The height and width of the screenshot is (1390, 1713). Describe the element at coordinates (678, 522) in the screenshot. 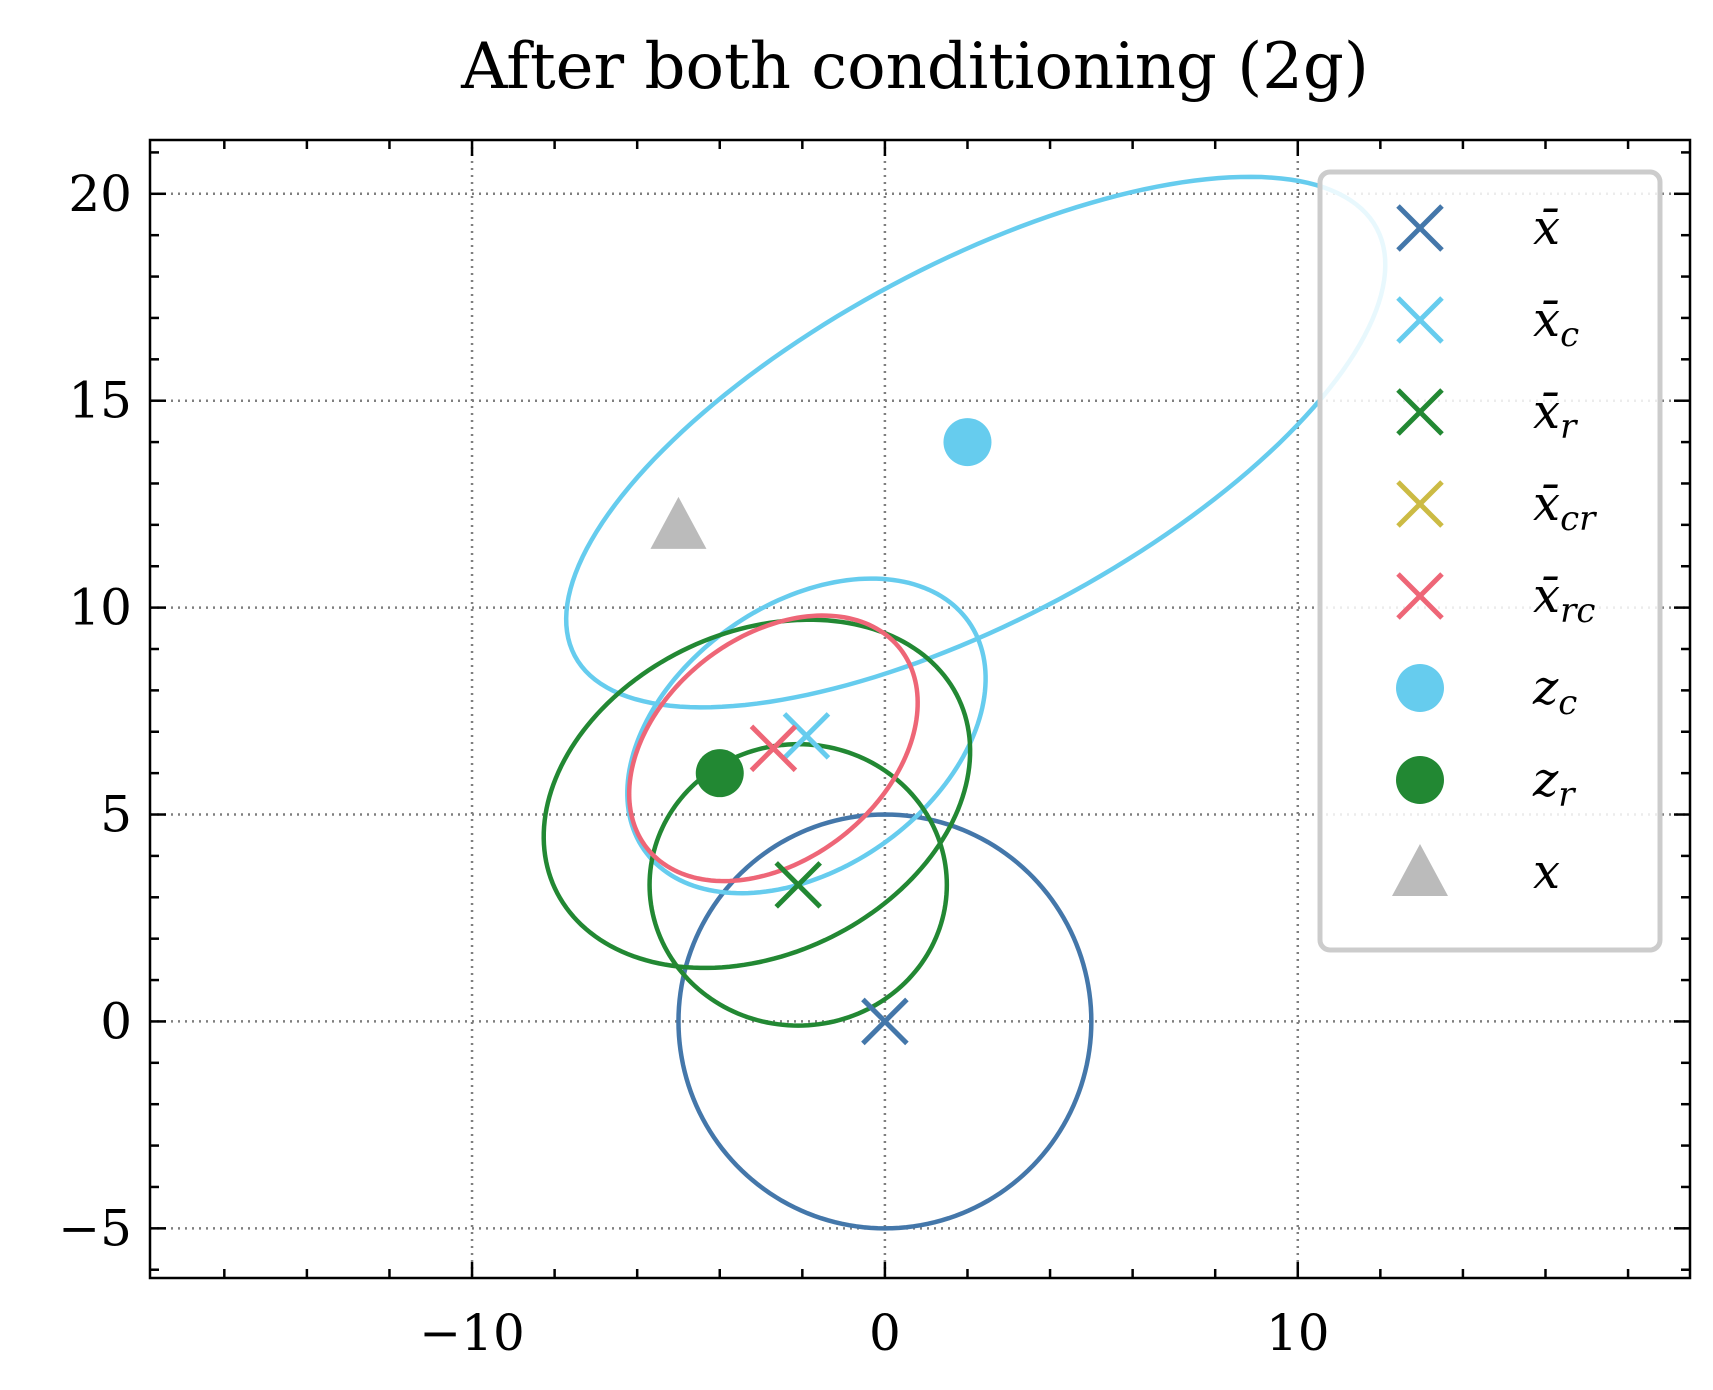

I see `point-x` at that location.